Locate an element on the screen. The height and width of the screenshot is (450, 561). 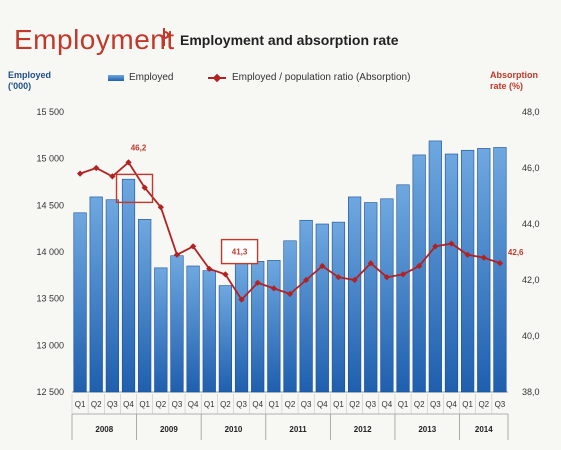
y-tick-label: 13 500 is located at coordinates (50, 299).